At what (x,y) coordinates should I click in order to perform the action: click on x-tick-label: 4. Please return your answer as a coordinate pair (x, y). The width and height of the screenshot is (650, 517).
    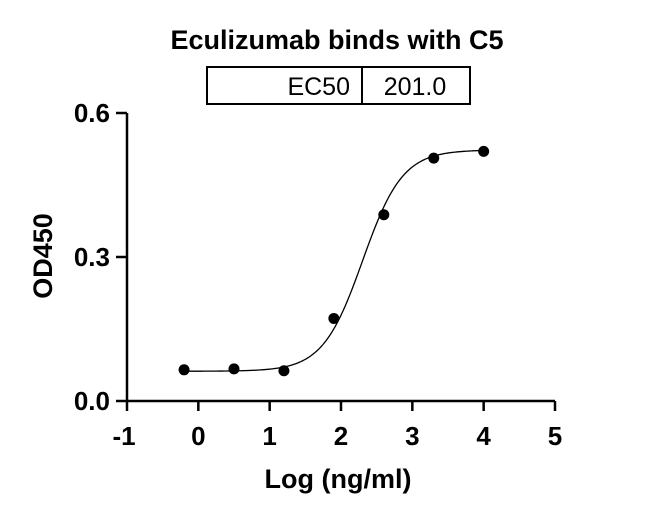
    Looking at the image, I should click on (483, 436).